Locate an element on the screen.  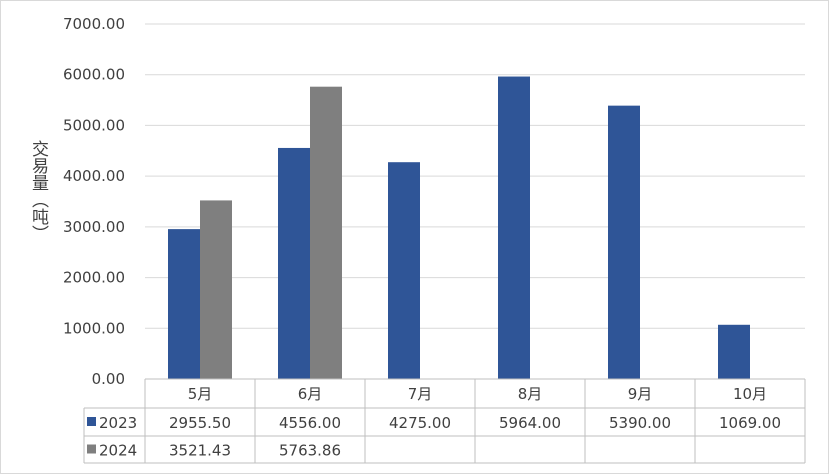
data-label: 5390.00 is located at coordinates (640, 423).